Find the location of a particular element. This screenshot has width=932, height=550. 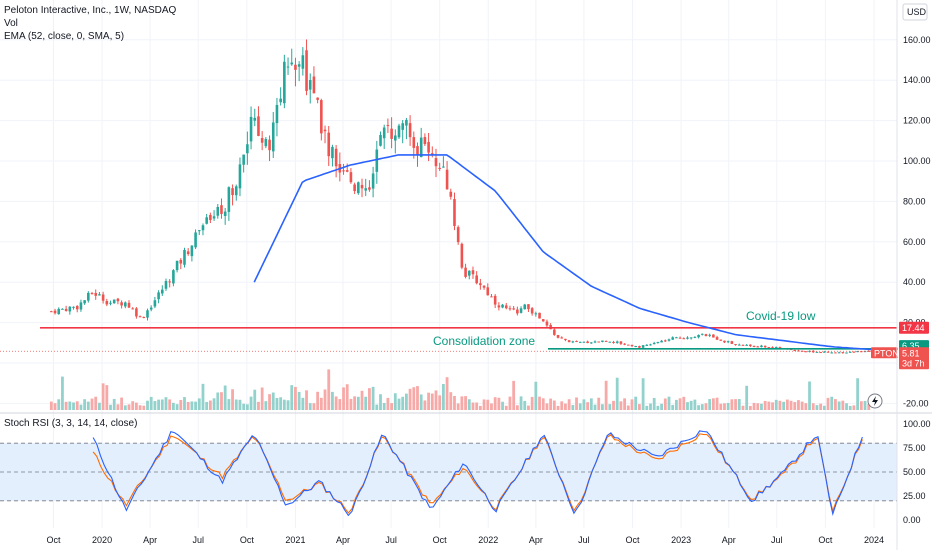

currency-label: USD is located at coordinates (915, 12).